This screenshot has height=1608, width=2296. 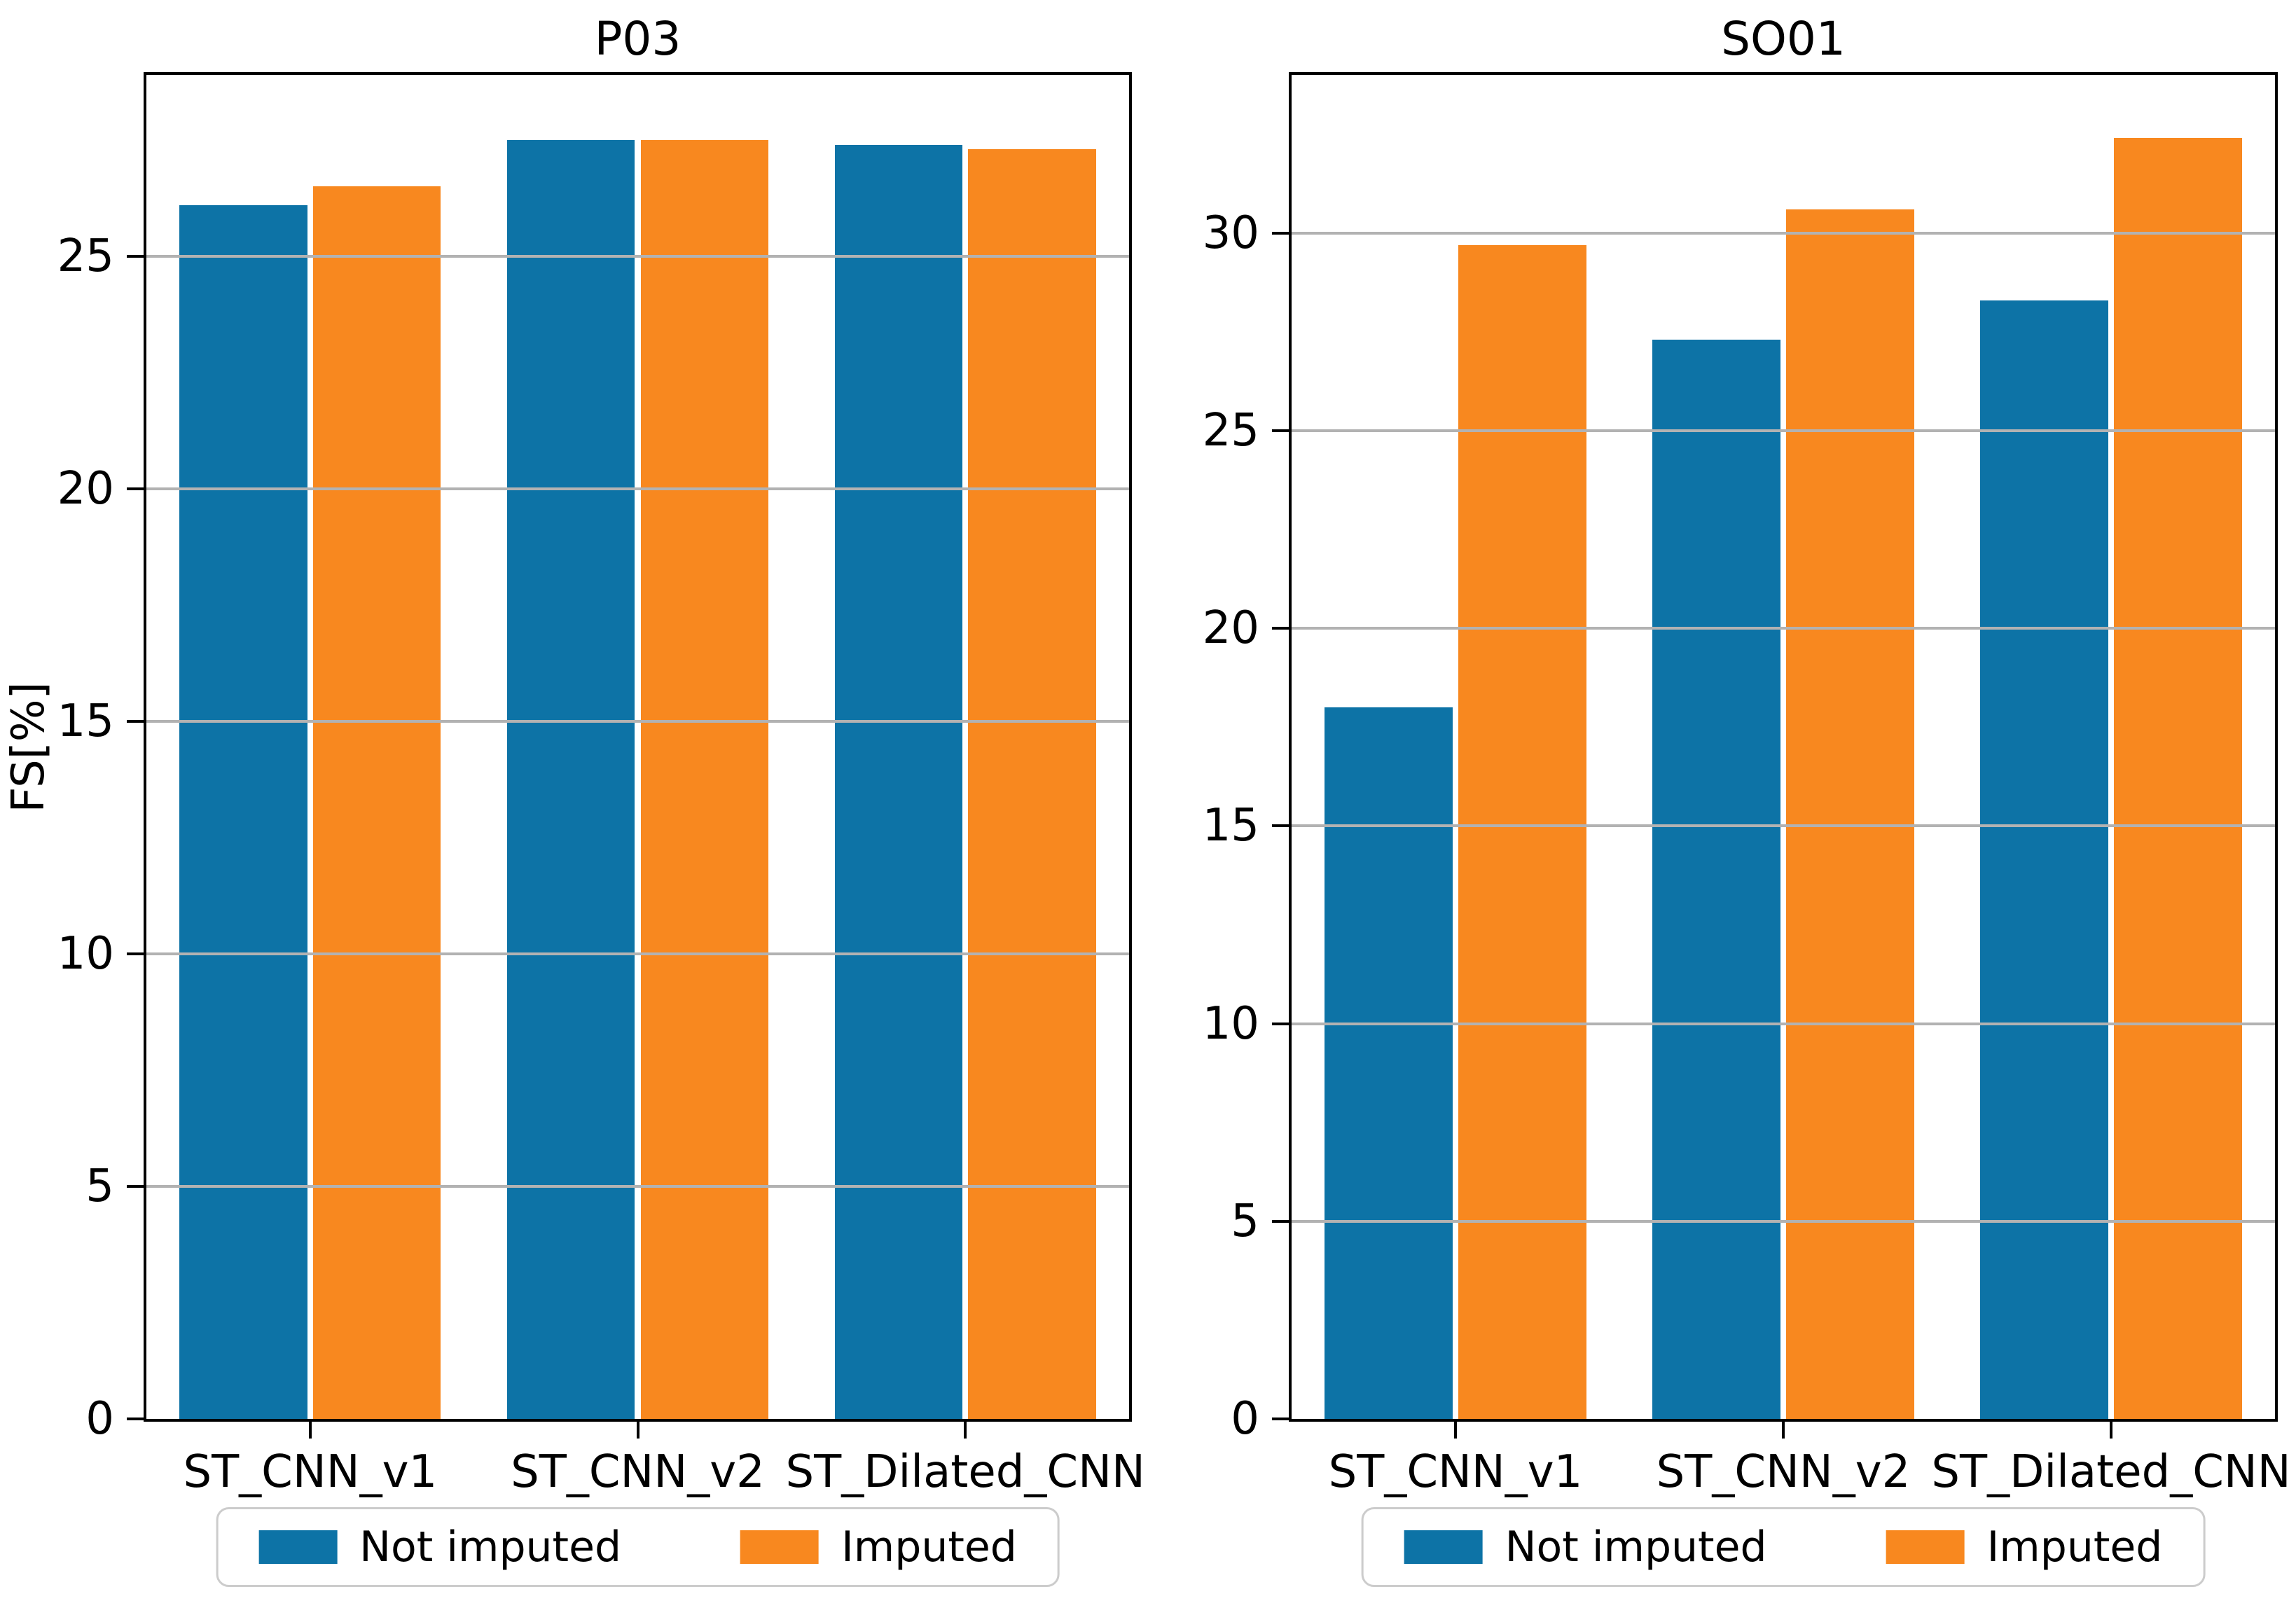 What do you see at coordinates (1783, 39) in the screenshot?
I see `chart-title: SO01` at bounding box center [1783, 39].